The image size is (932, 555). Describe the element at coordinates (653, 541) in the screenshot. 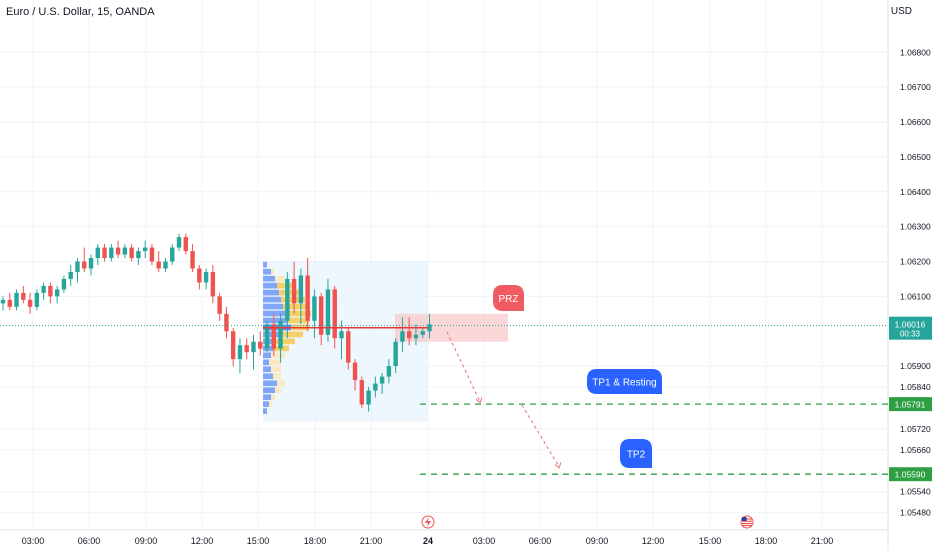

I see `x-tick-label: 12:00` at that location.